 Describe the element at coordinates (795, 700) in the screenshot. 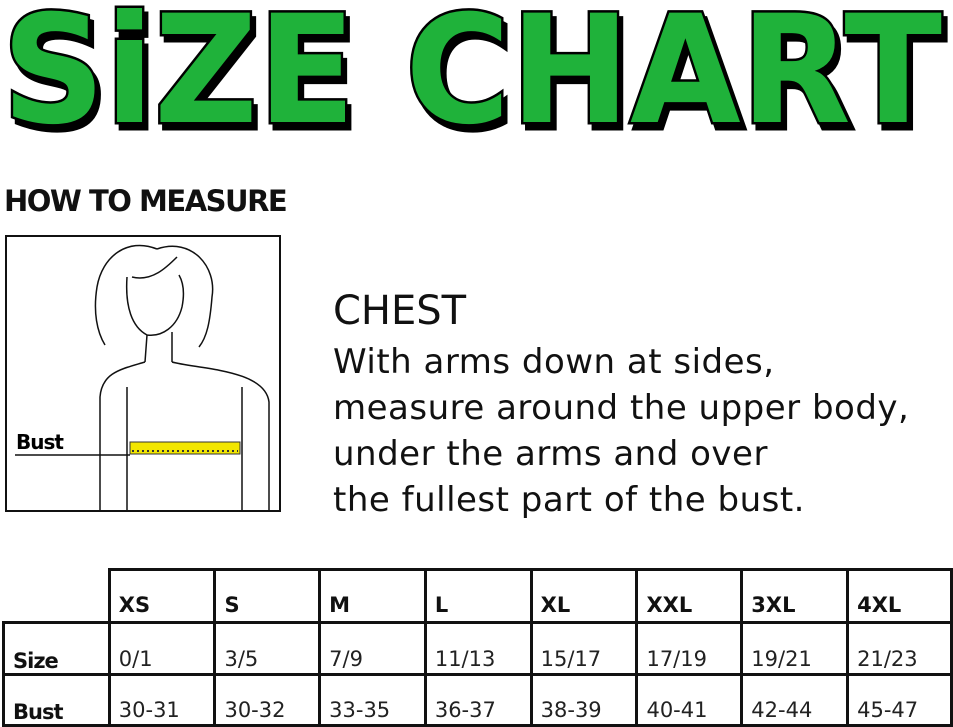

I see `table-cell: 42-44` at that location.